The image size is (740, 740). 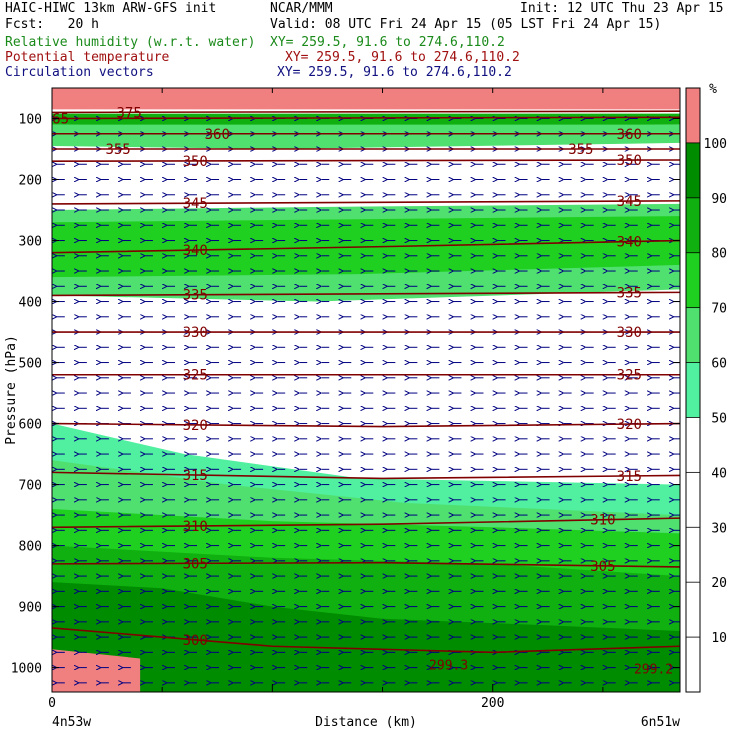 I want to click on theta-label-360-0: 360, so click(x=217, y=135).